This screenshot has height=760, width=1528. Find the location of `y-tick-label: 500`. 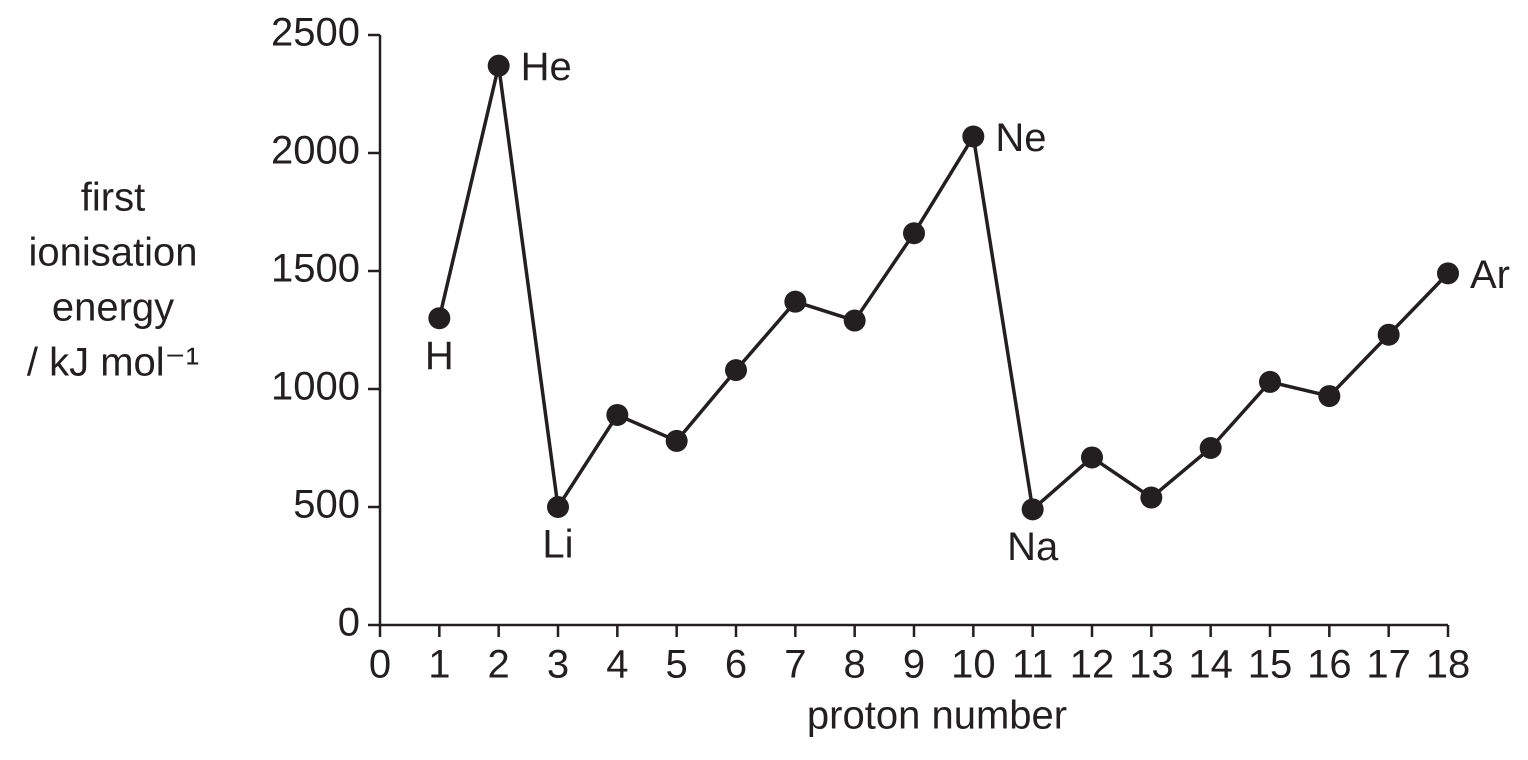

y-tick-label: 500 is located at coordinates (326, 505).